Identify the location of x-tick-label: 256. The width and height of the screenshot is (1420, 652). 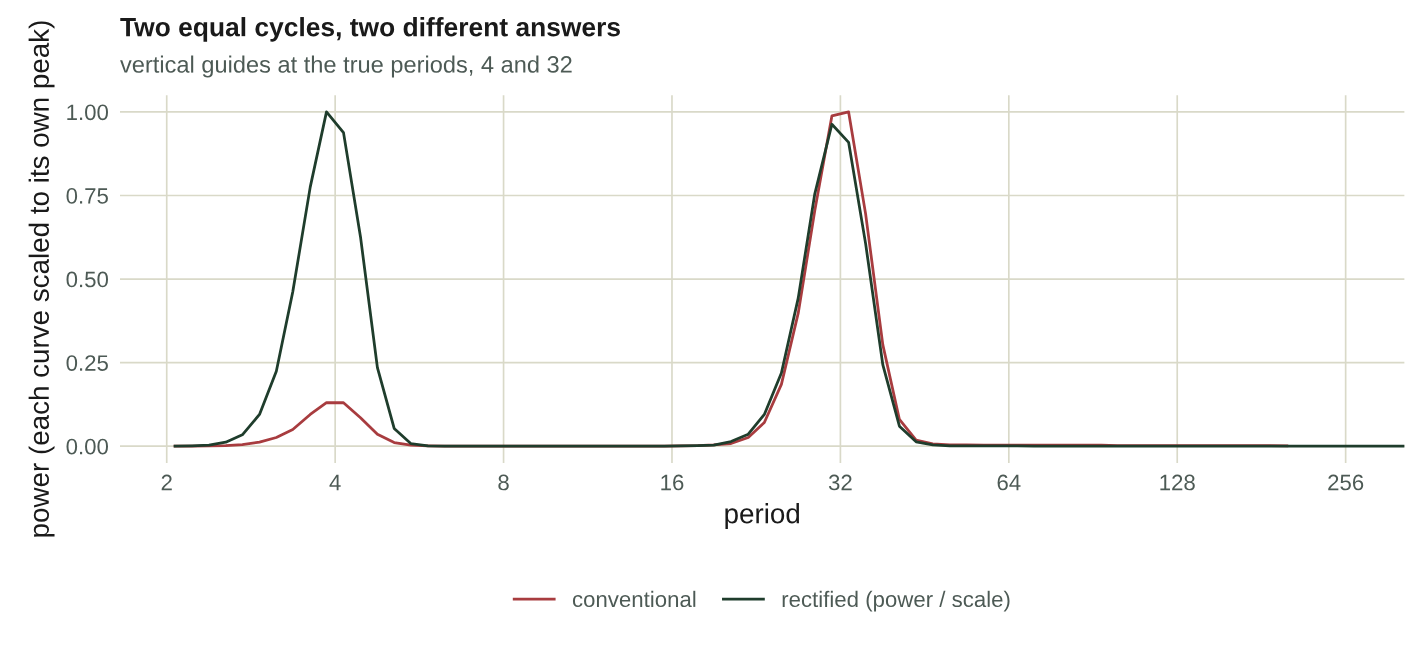
(1346, 482).